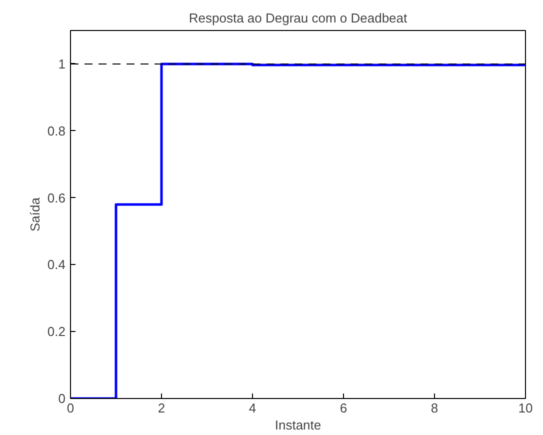  What do you see at coordinates (62, 398) in the screenshot?
I see `y-tick-label: 0` at bounding box center [62, 398].